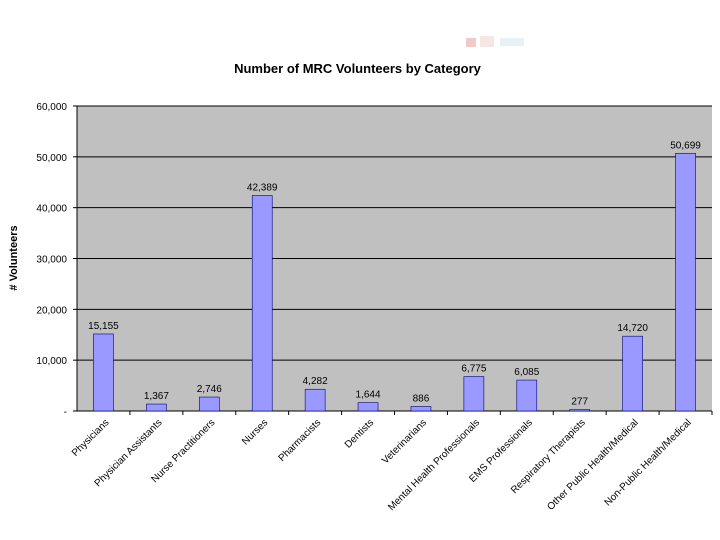 This screenshot has height=540, width=720. What do you see at coordinates (65, 412) in the screenshot?
I see `y-tick-label: -` at bounding box center [65, 412].